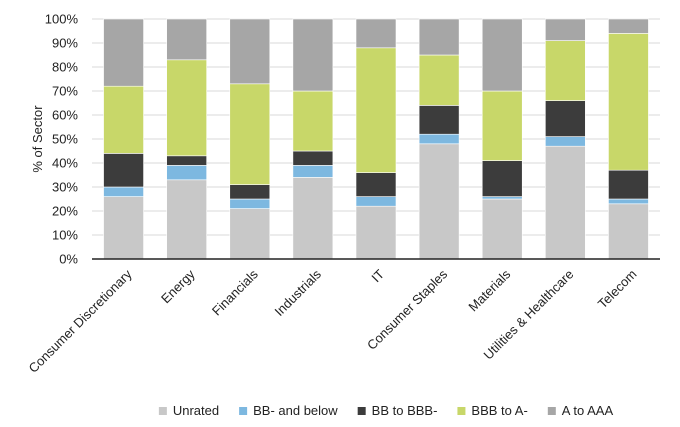  I want to click on y-tick-label: 80%, so click(65, 67).